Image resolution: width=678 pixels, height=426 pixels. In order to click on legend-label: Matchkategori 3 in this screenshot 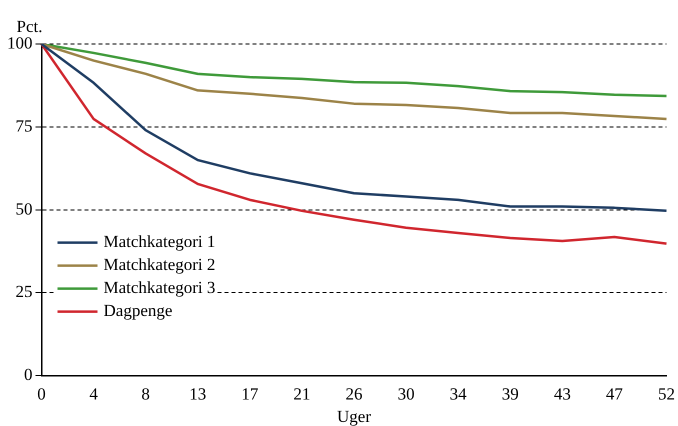, I will do `click(160, 288)`.